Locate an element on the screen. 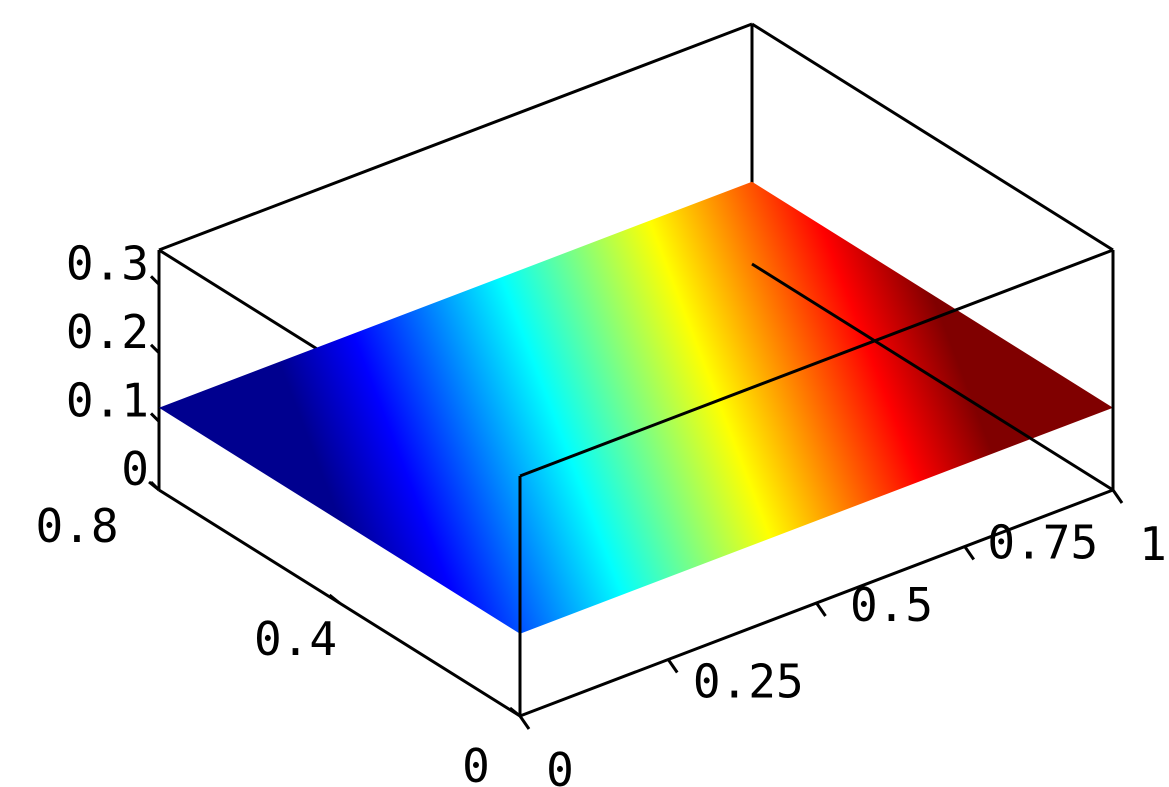  box-edge-x-top-back is located at coordinates (455, 137).